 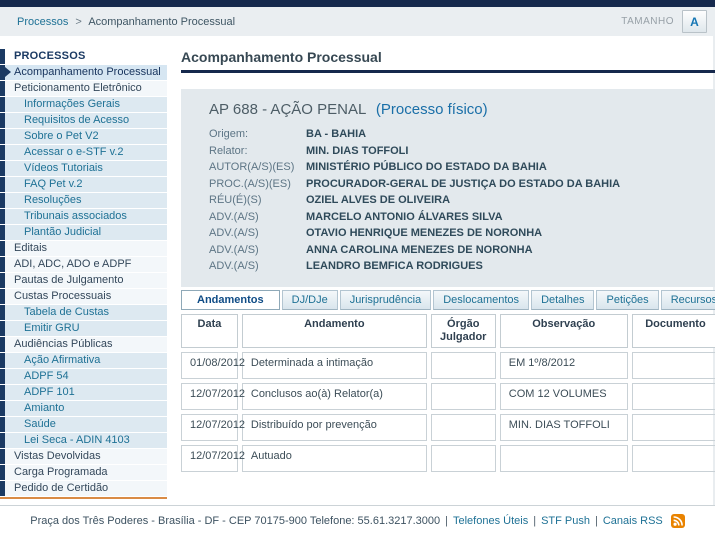 I want to click on sidebar-item-tribunais-associados: Tribunais associados, so click(x=83, y=216).